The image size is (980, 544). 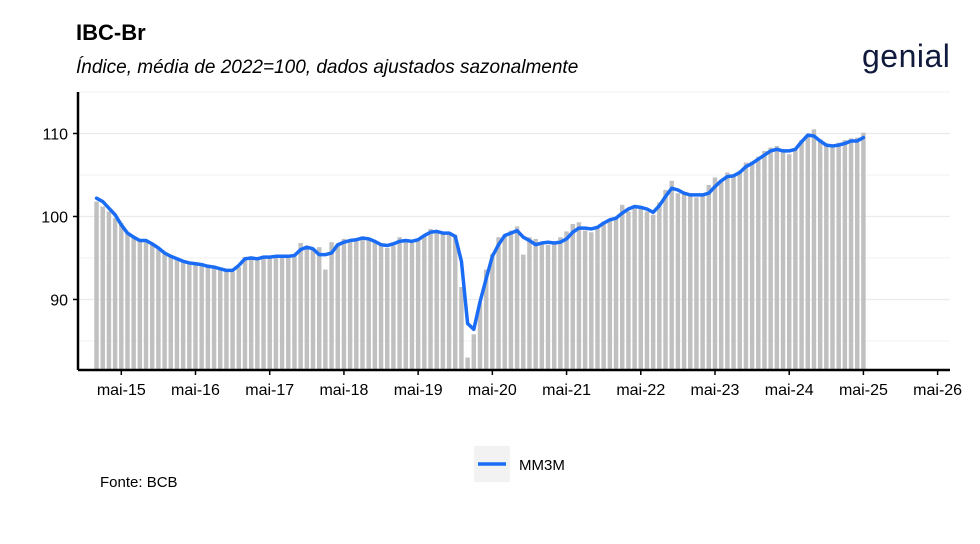 What do you see at coordinates (492, 390) in the screenshot?
I see `x-tick-label: mai-20` at bounding box center [492, 390].